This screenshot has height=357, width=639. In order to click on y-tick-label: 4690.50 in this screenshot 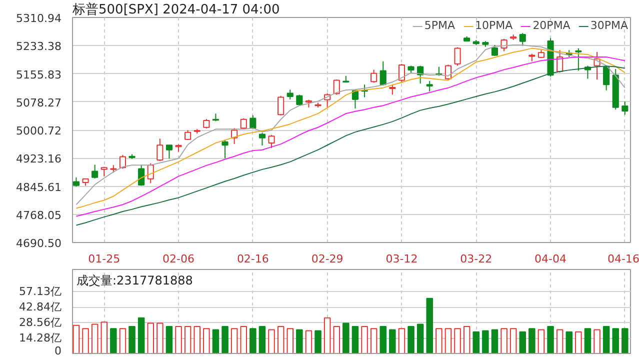, I will do `click(39, 243)`.